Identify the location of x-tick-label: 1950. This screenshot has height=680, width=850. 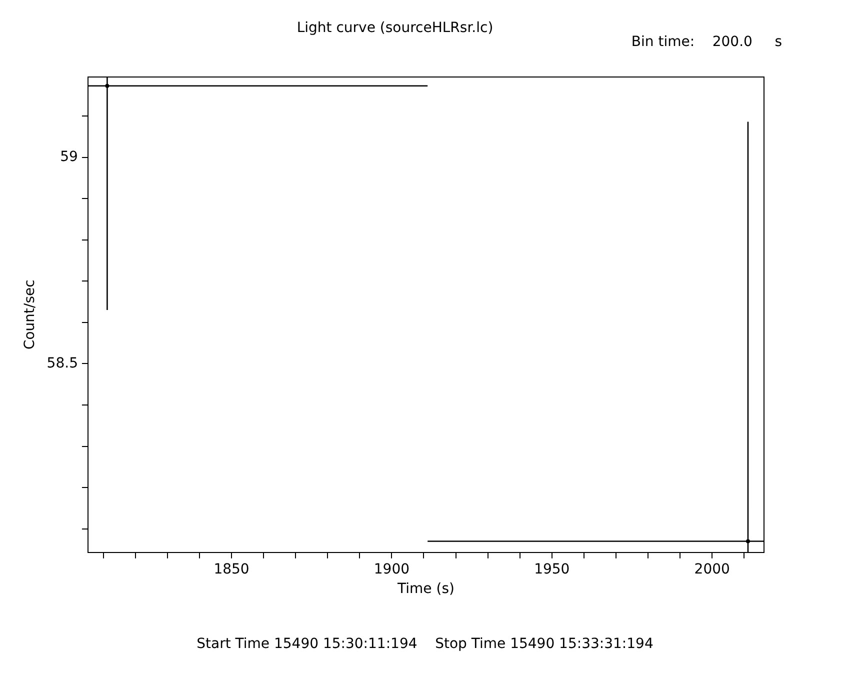
(552, 569).